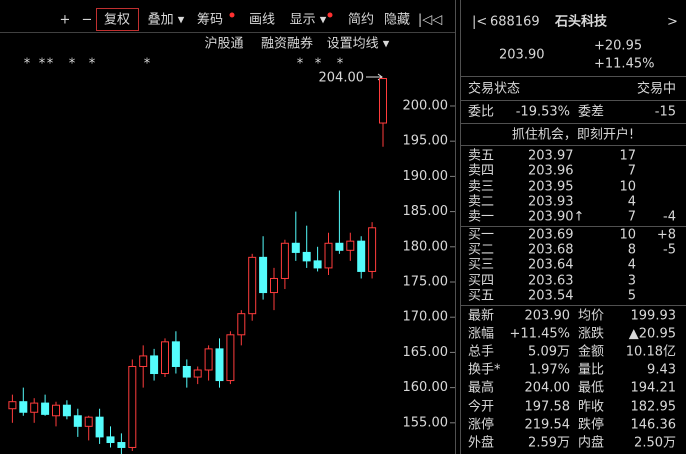  What do you see at coordinates (654, 407) in the screenshot?
I see `stat-value: 182.95` at bounding box center [654, 407].